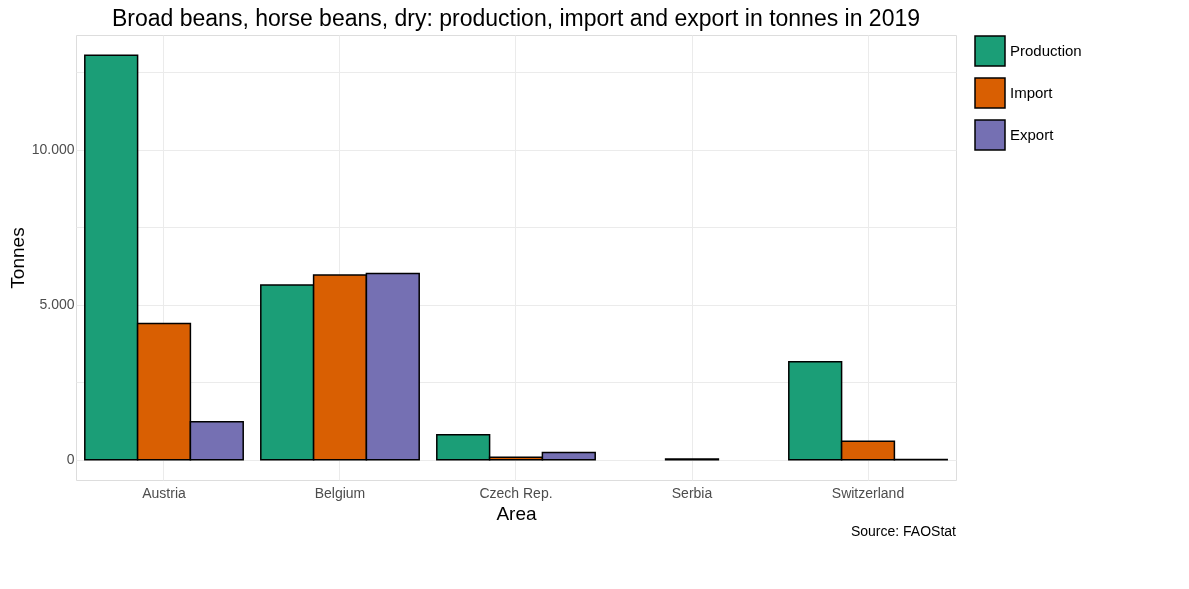 The width and height of the screenshot is (1189, 589). Describe the element at coordinates (70, 459) in the screenshot. I see `y-tick-label: 0` at that location.